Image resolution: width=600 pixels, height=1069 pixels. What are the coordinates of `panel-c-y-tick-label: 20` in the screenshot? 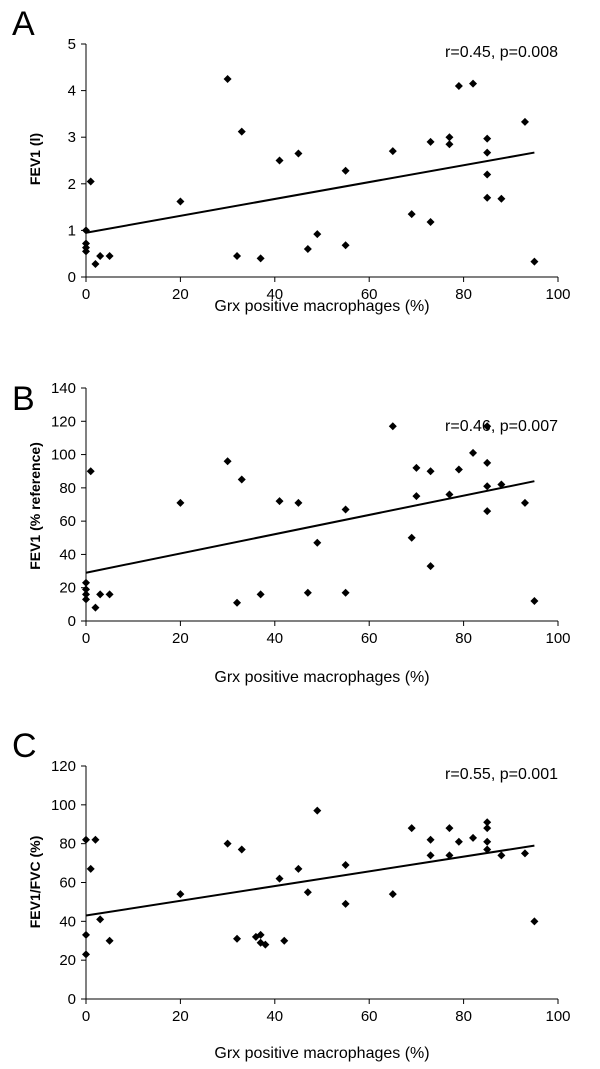 It's located at (67, 960).